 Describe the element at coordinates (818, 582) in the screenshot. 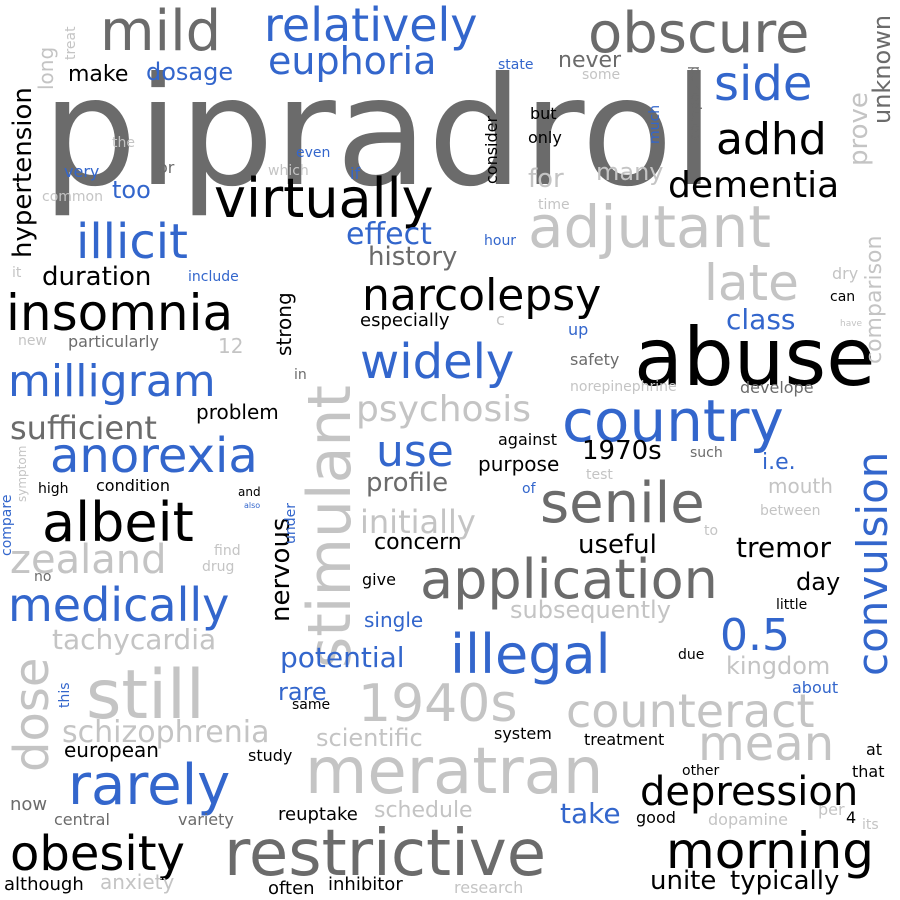

I see `word-day: day` at that location.